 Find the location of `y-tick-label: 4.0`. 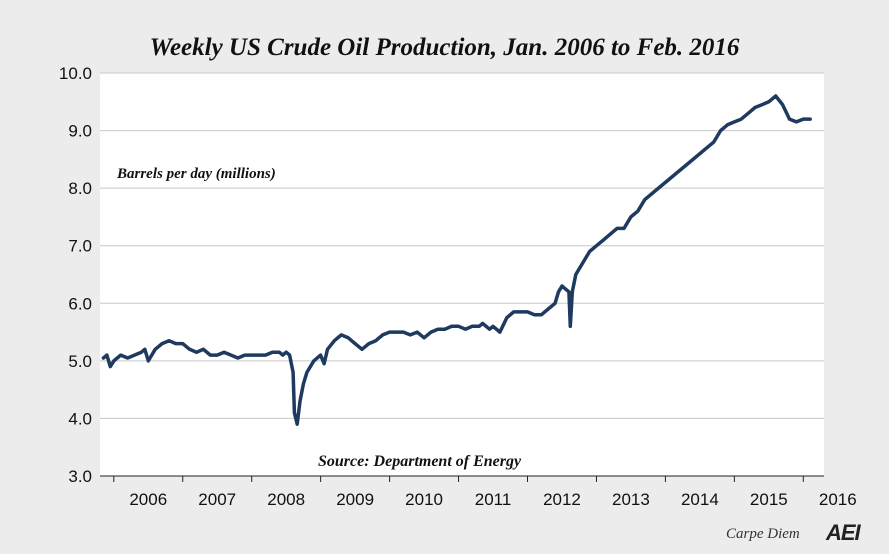

y-tick-label: 4.0 is located at coordinates (80, 418).